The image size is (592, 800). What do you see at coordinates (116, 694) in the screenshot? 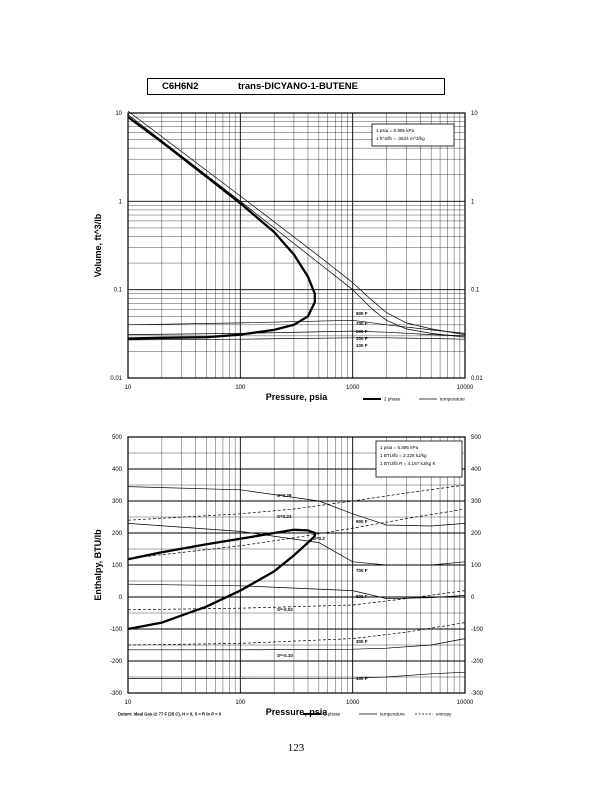
I see `y-tick-label: -300` at bounding box center [116, 694].